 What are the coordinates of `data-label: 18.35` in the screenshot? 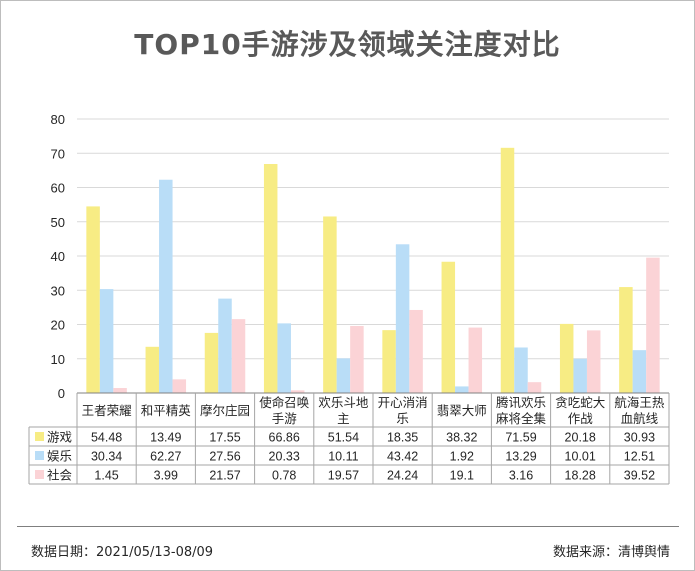 It's located at (402, 438).